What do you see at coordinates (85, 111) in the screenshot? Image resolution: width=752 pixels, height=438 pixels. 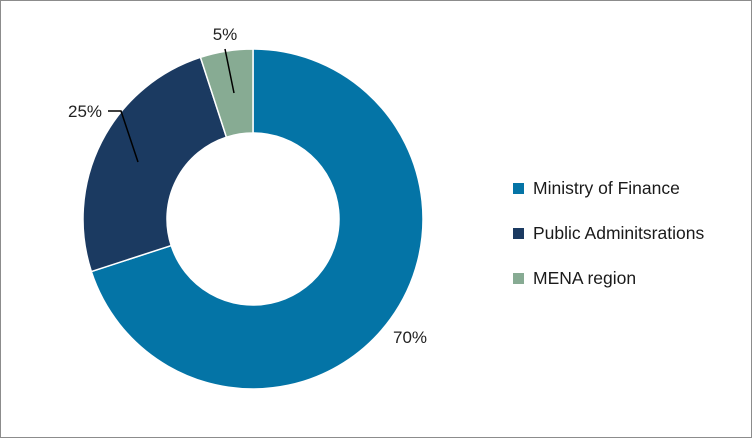 I see `data-label-public-adminitsrations: 25%` at bounding box center [85, 111].